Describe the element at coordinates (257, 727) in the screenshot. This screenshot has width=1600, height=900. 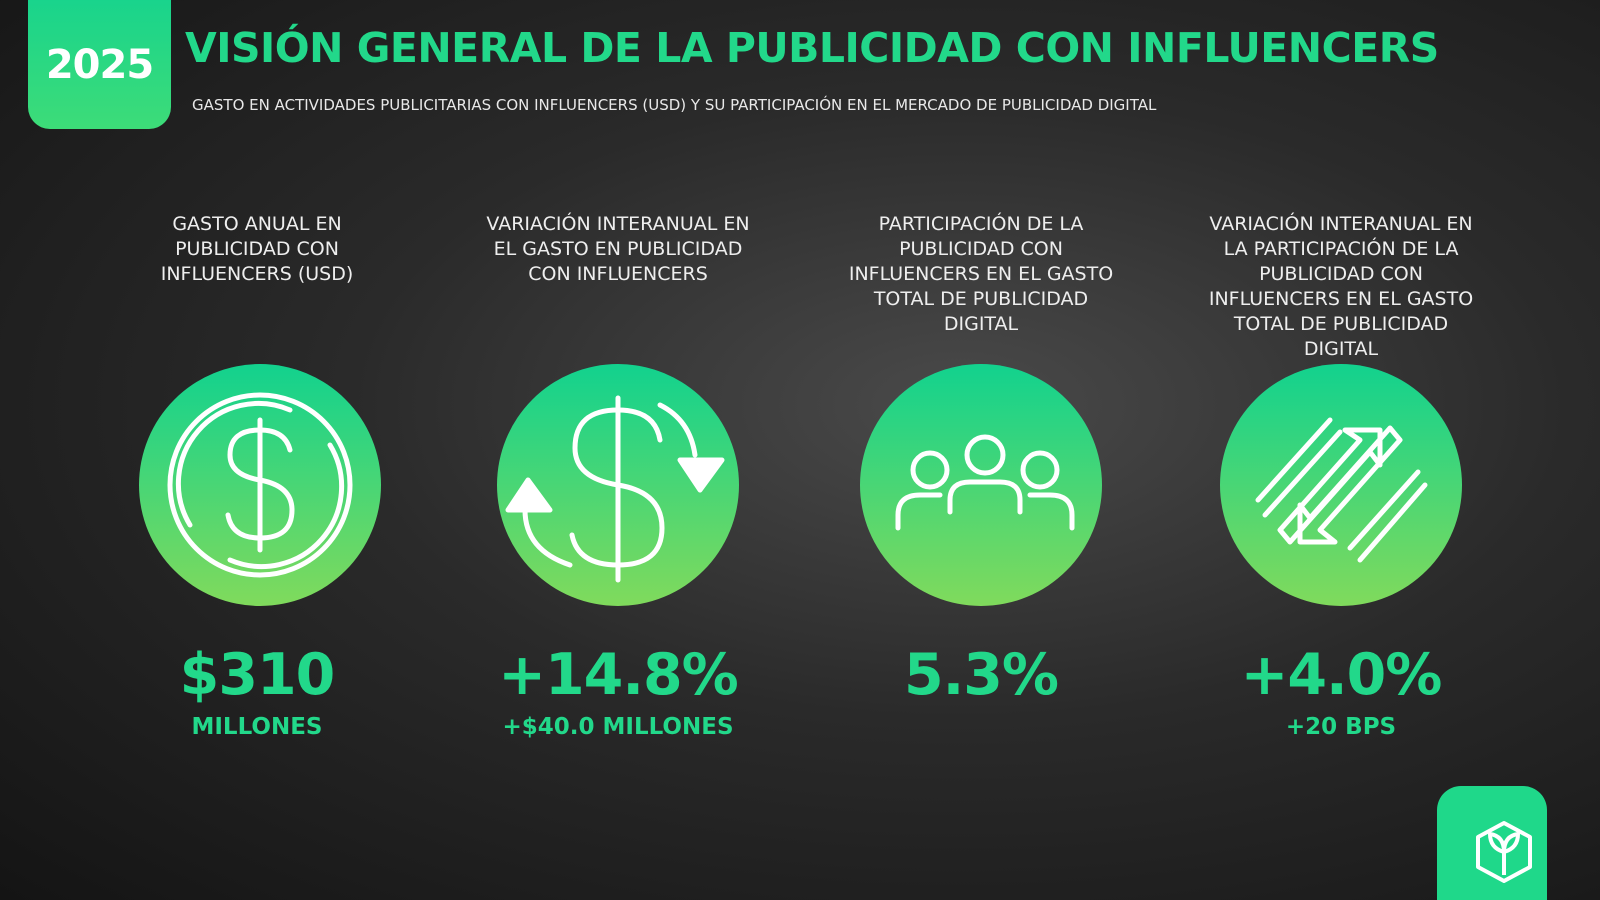
I see `stat-detail: MILLONES` at that location.